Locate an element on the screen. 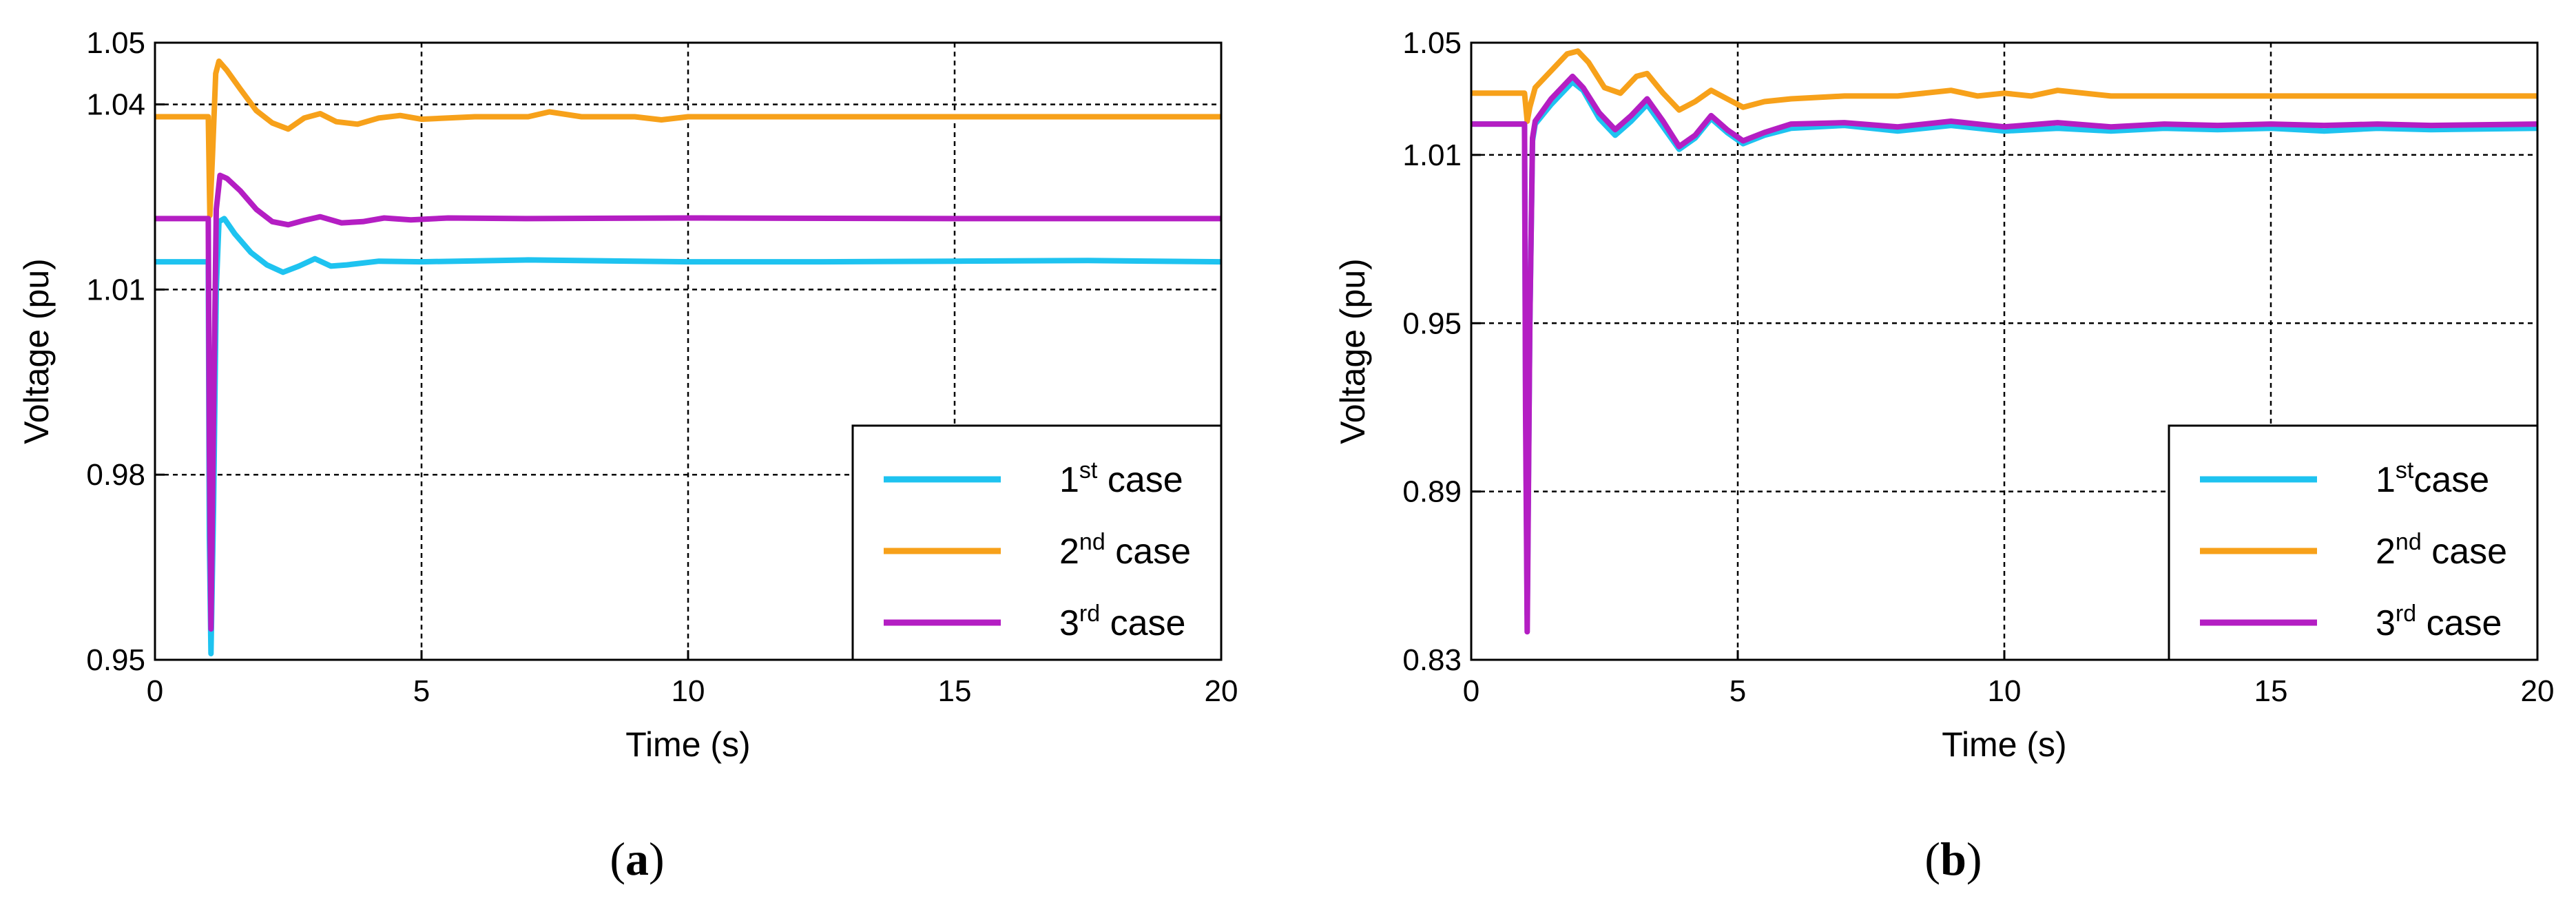  panel-b-xtick-label-2: 10 is located at coordinates (2005, 691).